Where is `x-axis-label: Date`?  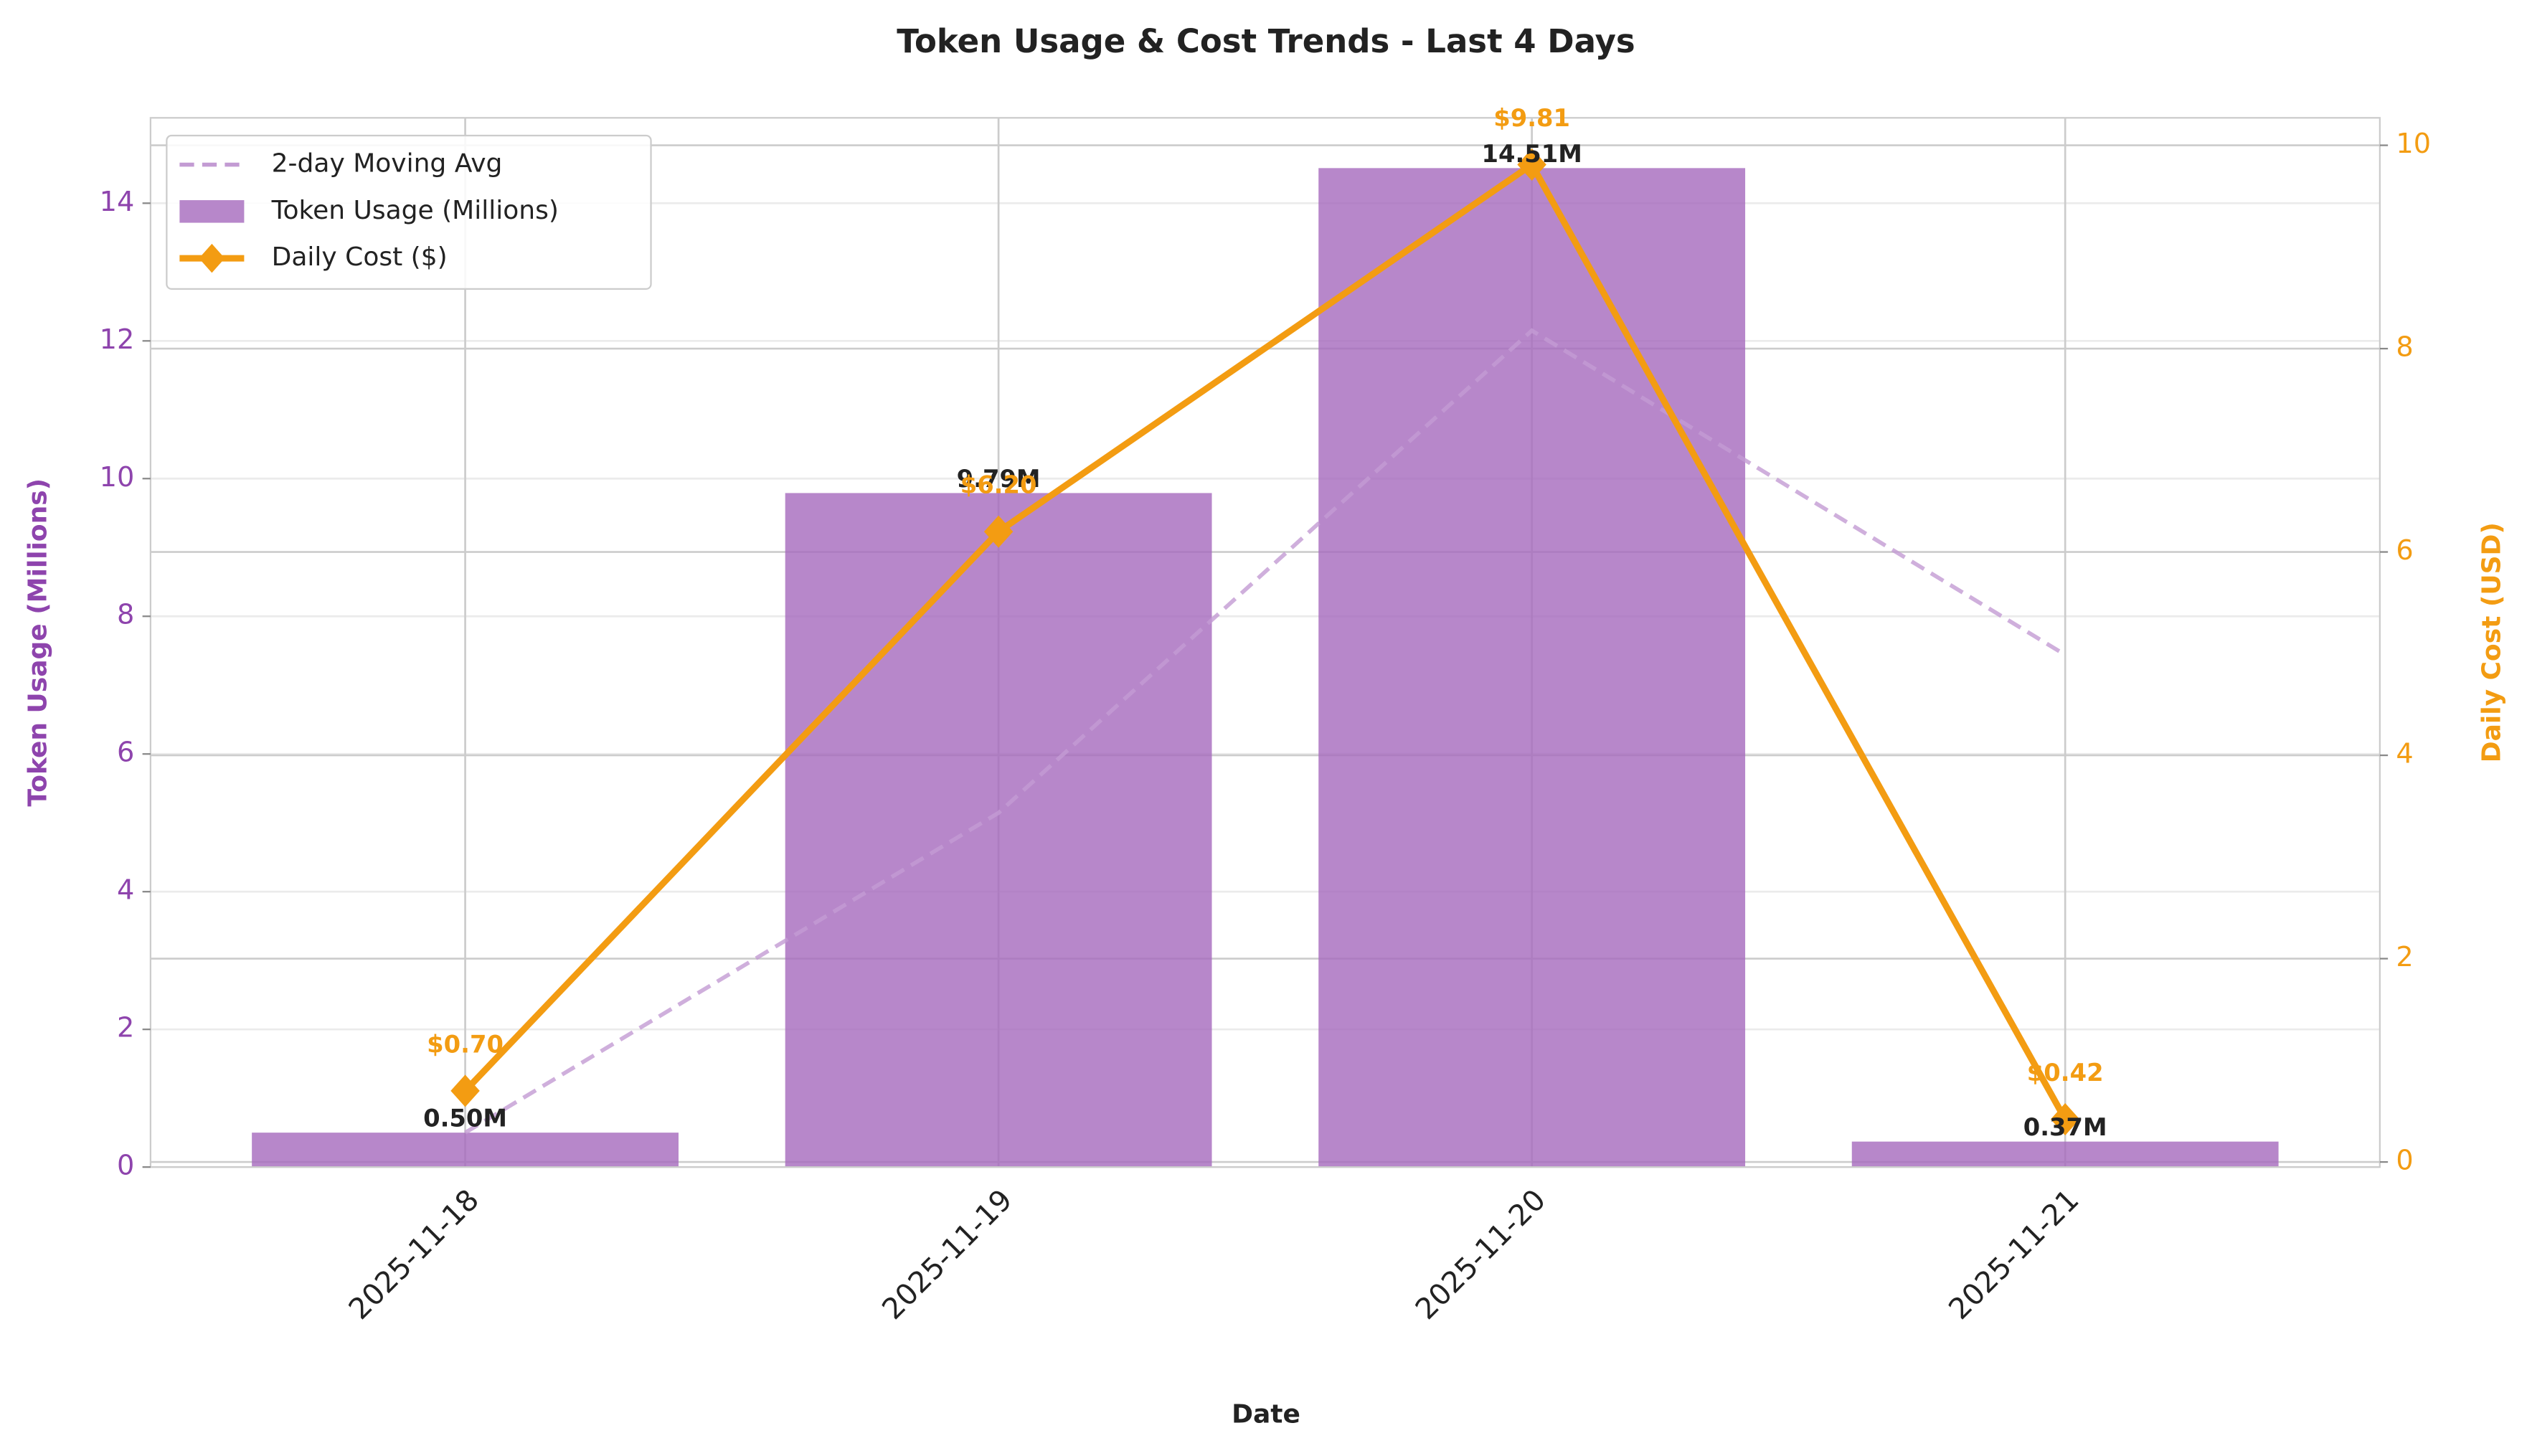 x-axis-label: Date is located at coordinates (1266, 1414).